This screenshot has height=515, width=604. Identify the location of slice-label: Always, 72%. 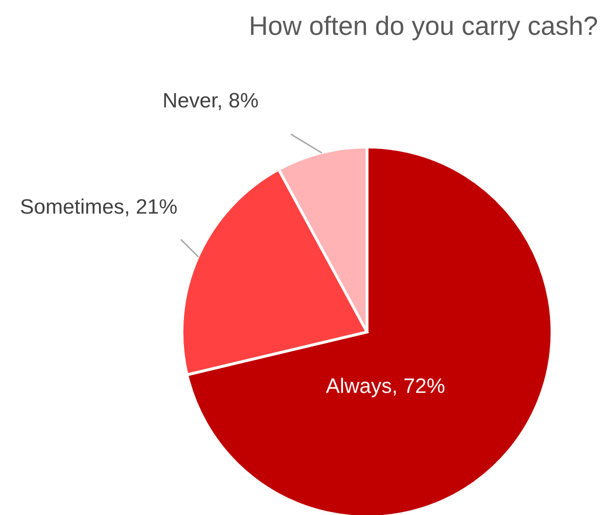
(385, 388).